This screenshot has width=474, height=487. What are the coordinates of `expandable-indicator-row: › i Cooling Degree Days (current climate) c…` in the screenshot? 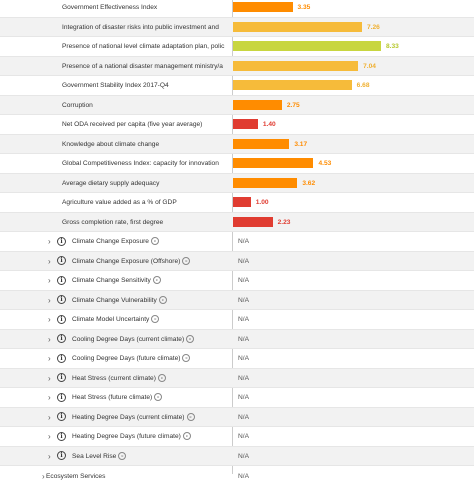 It's located at (237, 339).